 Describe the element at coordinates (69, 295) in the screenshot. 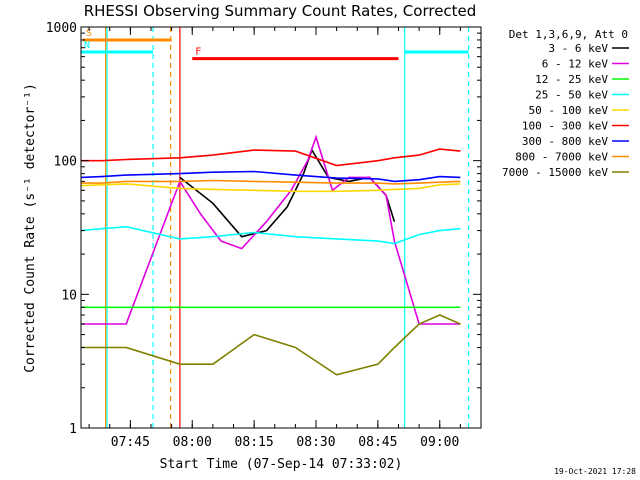

I see `y-tick-label: 10` at that location.